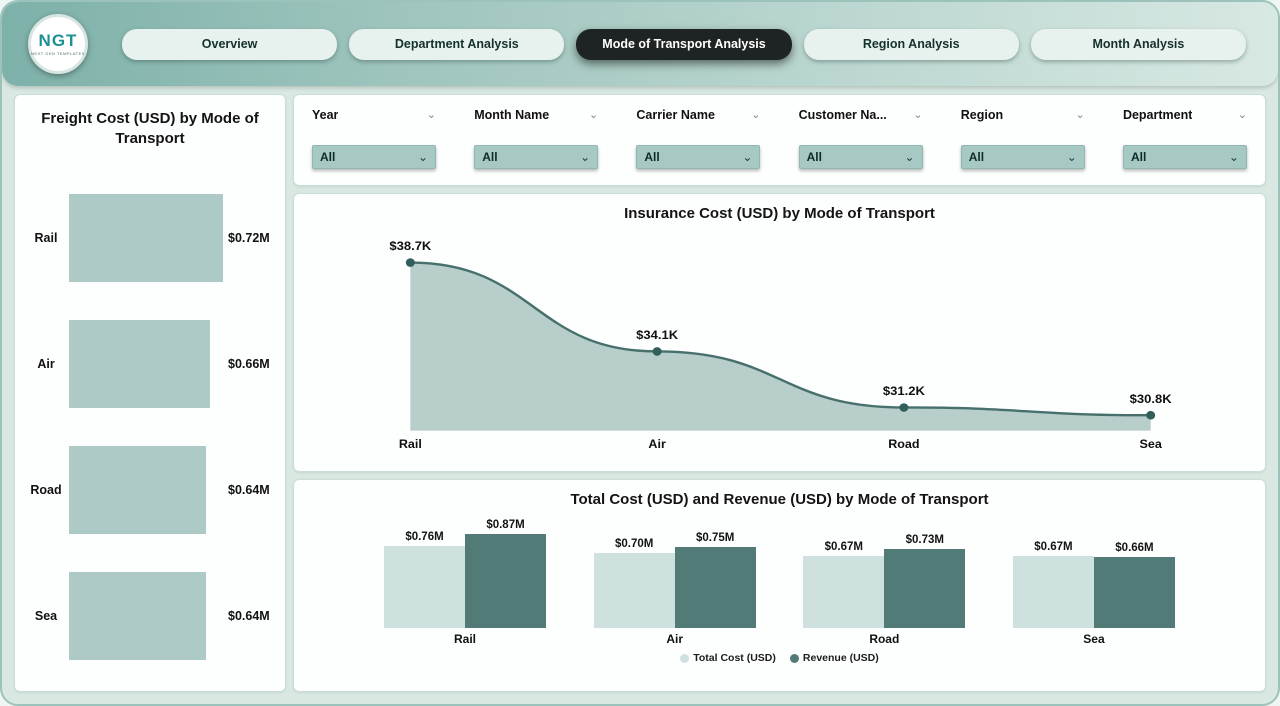 The height and width of the screenshot is (706, 1280). I want to click on point-value-label: $34.1K, so click(657, 335).